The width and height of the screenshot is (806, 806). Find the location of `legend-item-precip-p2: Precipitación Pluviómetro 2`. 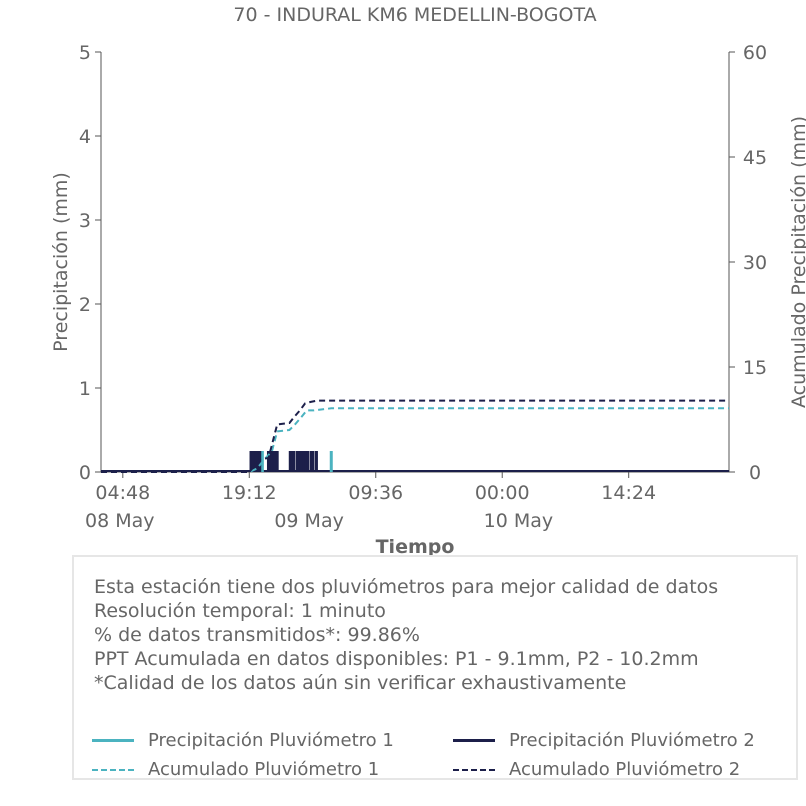

legend-item-precip-p2: Precipitación Pluviómetro 2 is located at coordinates (604, 740).